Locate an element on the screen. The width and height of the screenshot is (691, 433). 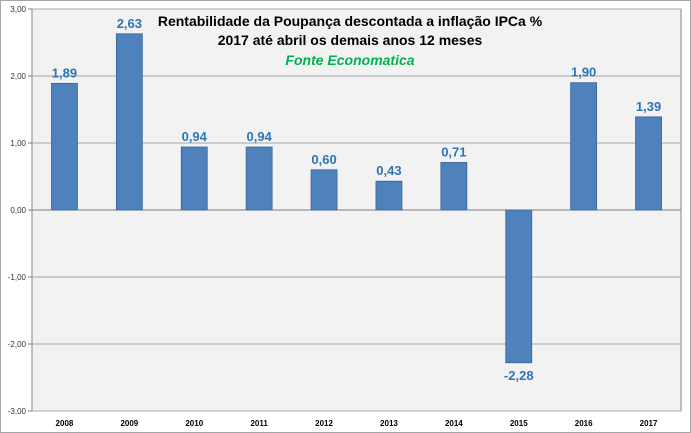
x-axis-ticks: 2008 2009 2010 2011 2012 2013 2014 2015 2016 2017 is located at coordinates (357, 423).